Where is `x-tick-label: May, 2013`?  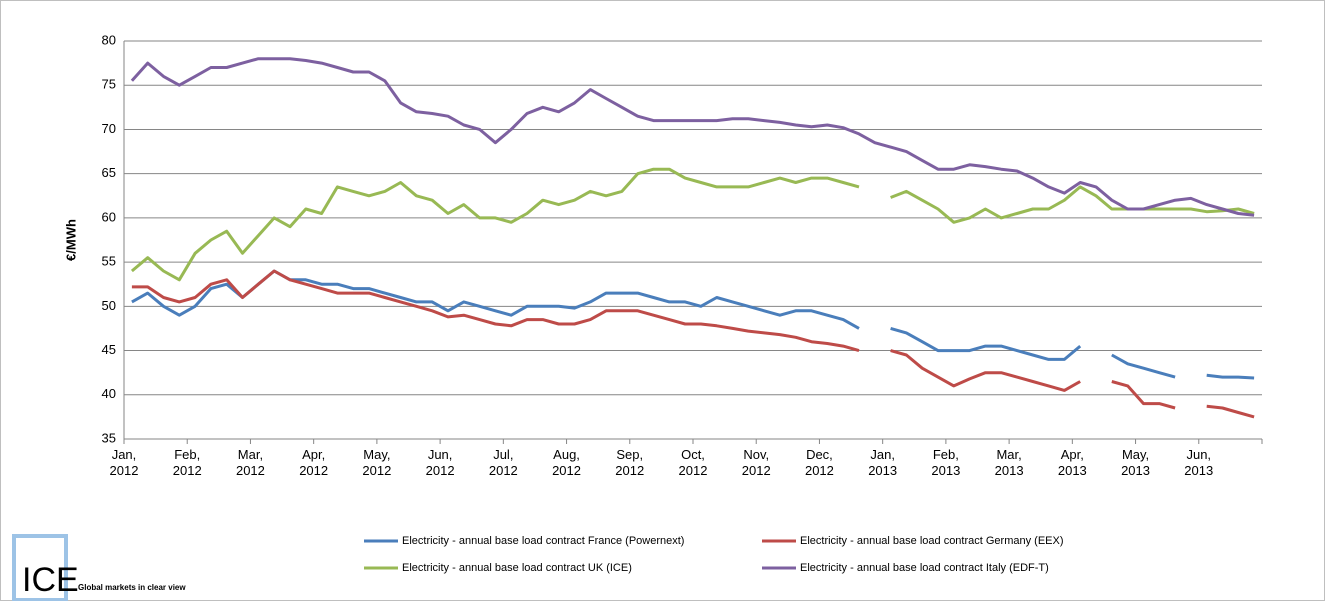
x-tick-label: May, 2013 is located at coordinates (1135, 462).